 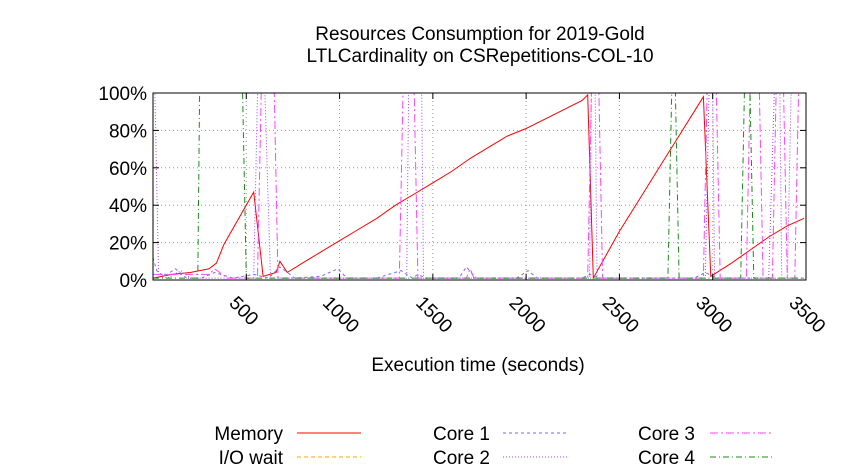 What do you see at coordinates (527, 315) in the screenshot?
I see `x-tick-label: 2000` at bounding box center [527, 315].